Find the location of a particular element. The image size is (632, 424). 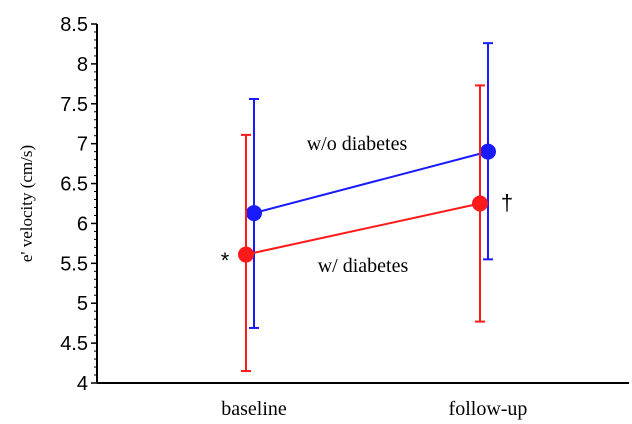

series-label-without-diabetes: w/o diabetes is located at coordinates (357, 144).